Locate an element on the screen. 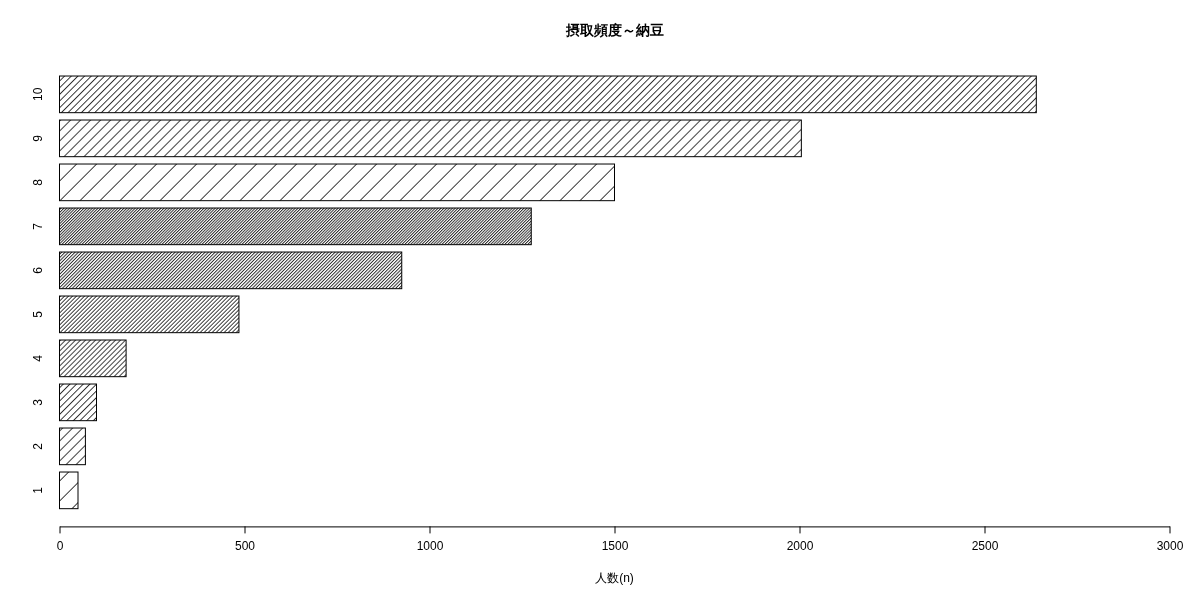 Image resolution: width=1200 pixels, height=600 pixels. x-tick-label: 500 is located at coordinates (245, 545).